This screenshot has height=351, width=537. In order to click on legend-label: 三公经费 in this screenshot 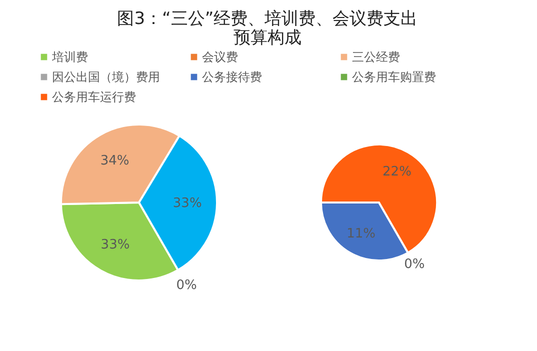, I will do `click(376, 57)`.